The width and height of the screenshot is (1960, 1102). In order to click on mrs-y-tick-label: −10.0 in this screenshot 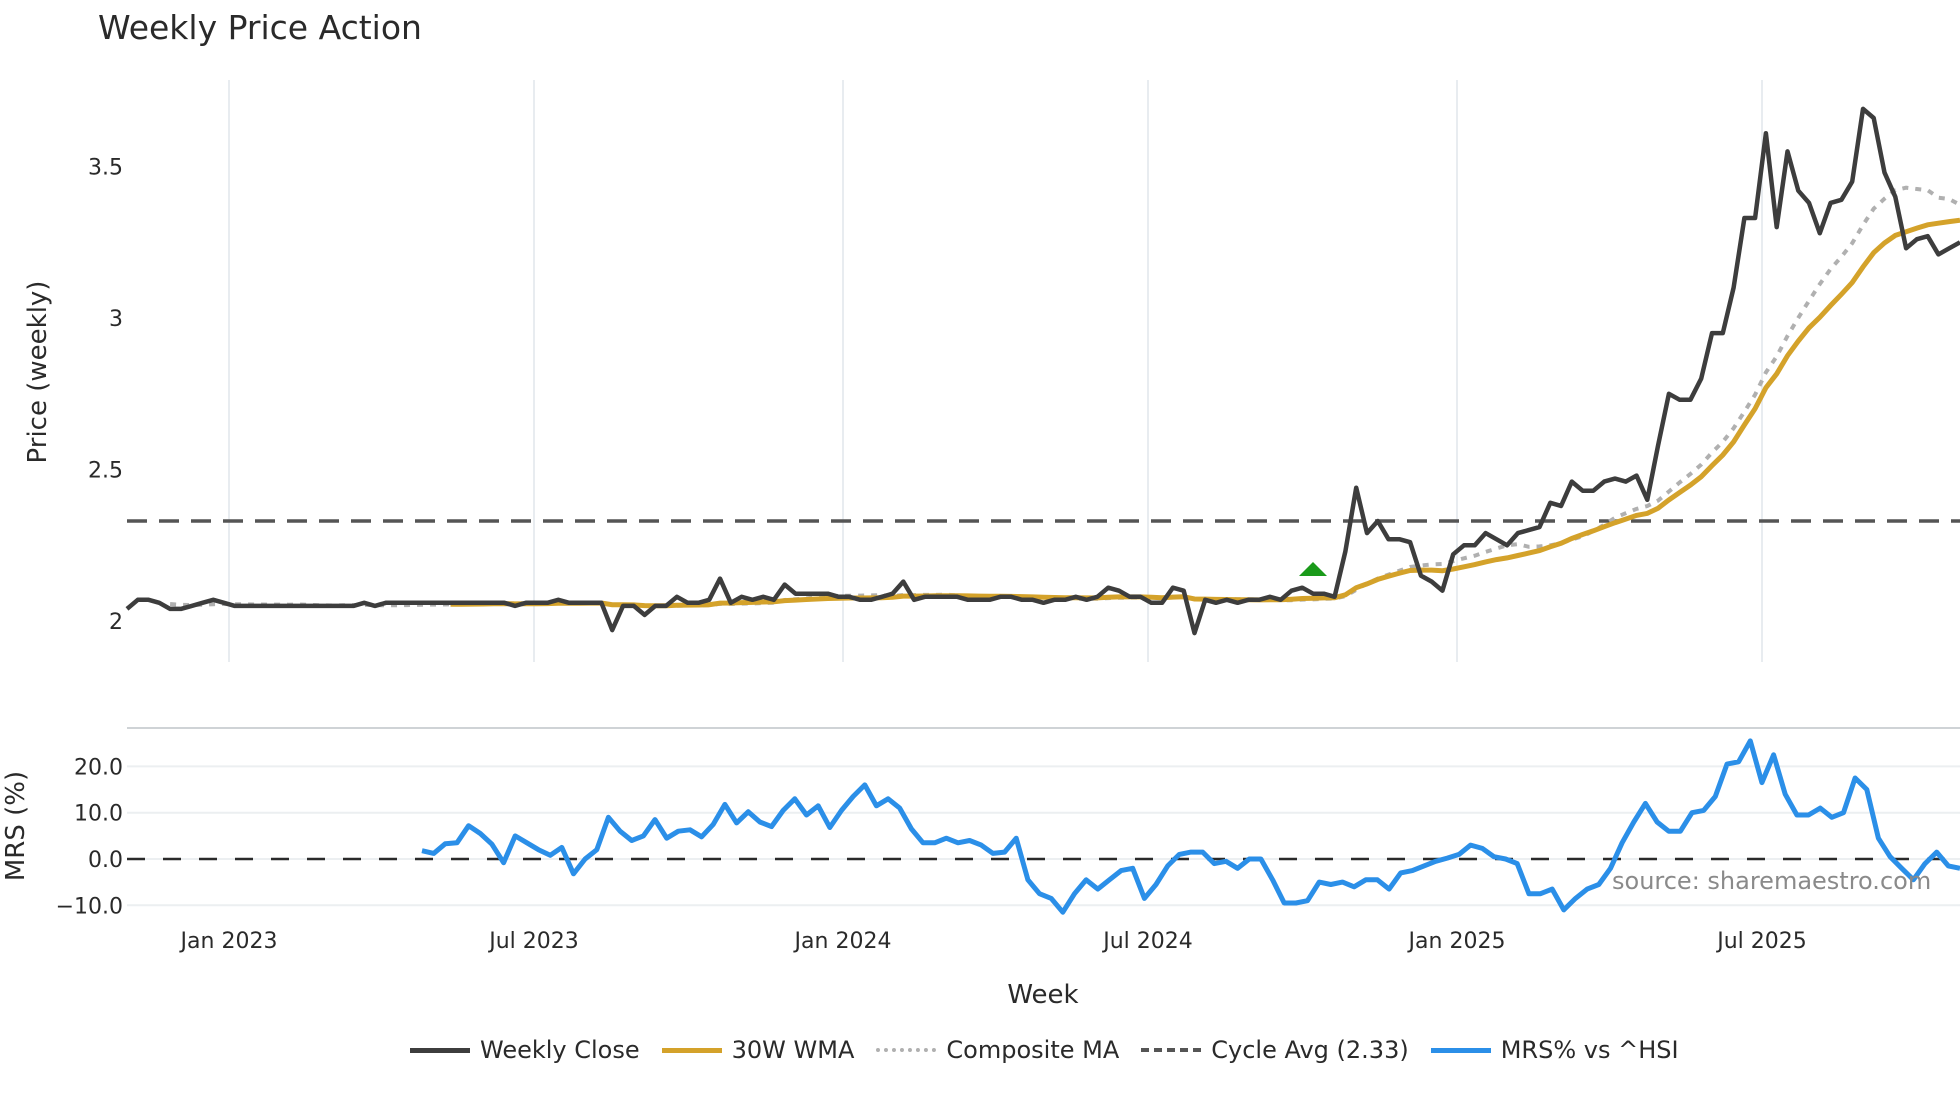, I will do `click(89, 906)`.